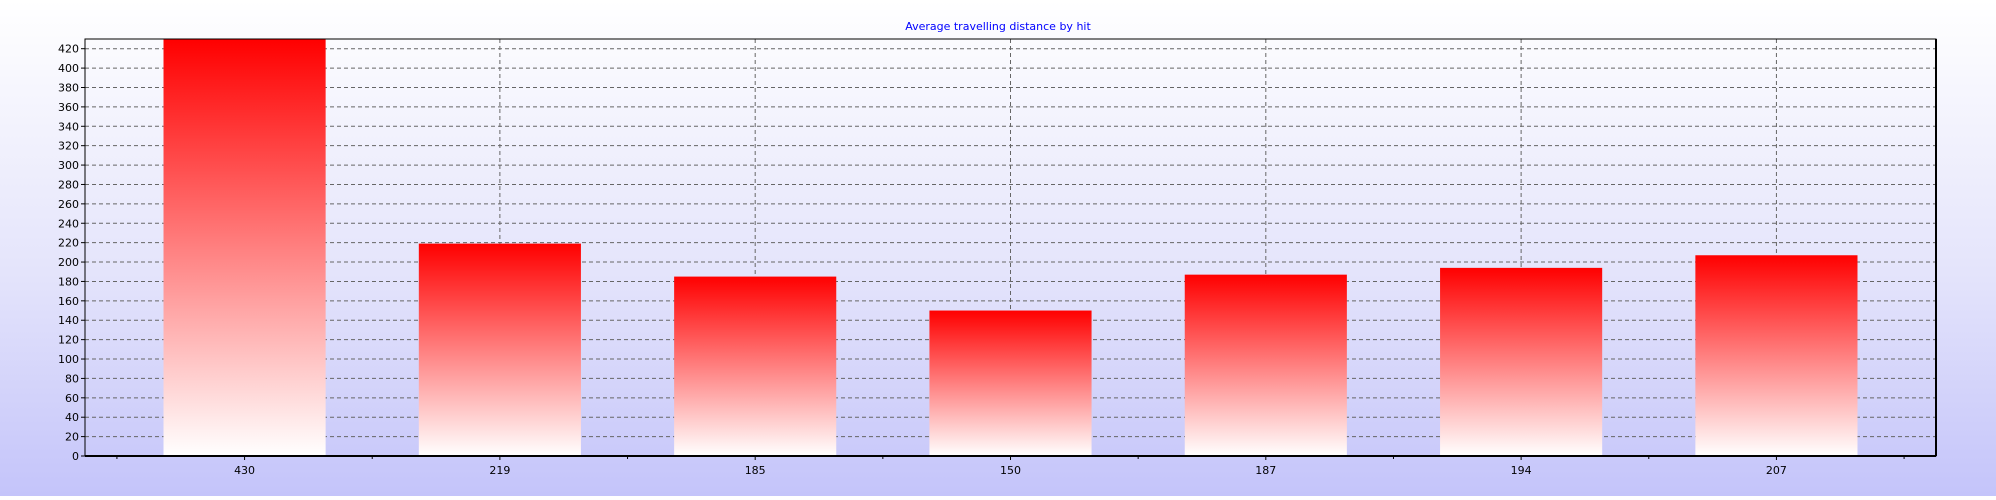  I want to click on y-tick-label: 300, so click(68, 165).